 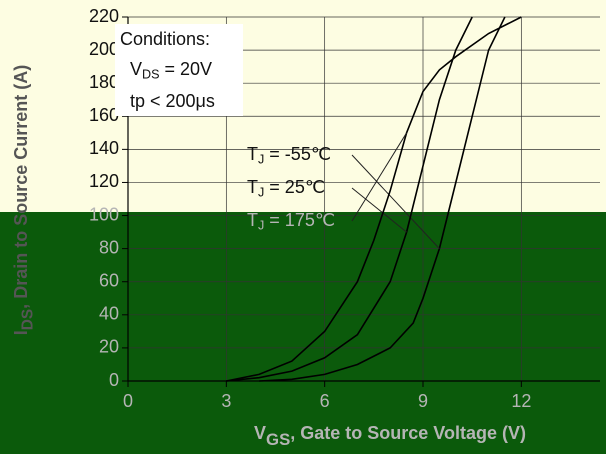 I want to click on y-tick-label: 200, so click(x=104, y=49).